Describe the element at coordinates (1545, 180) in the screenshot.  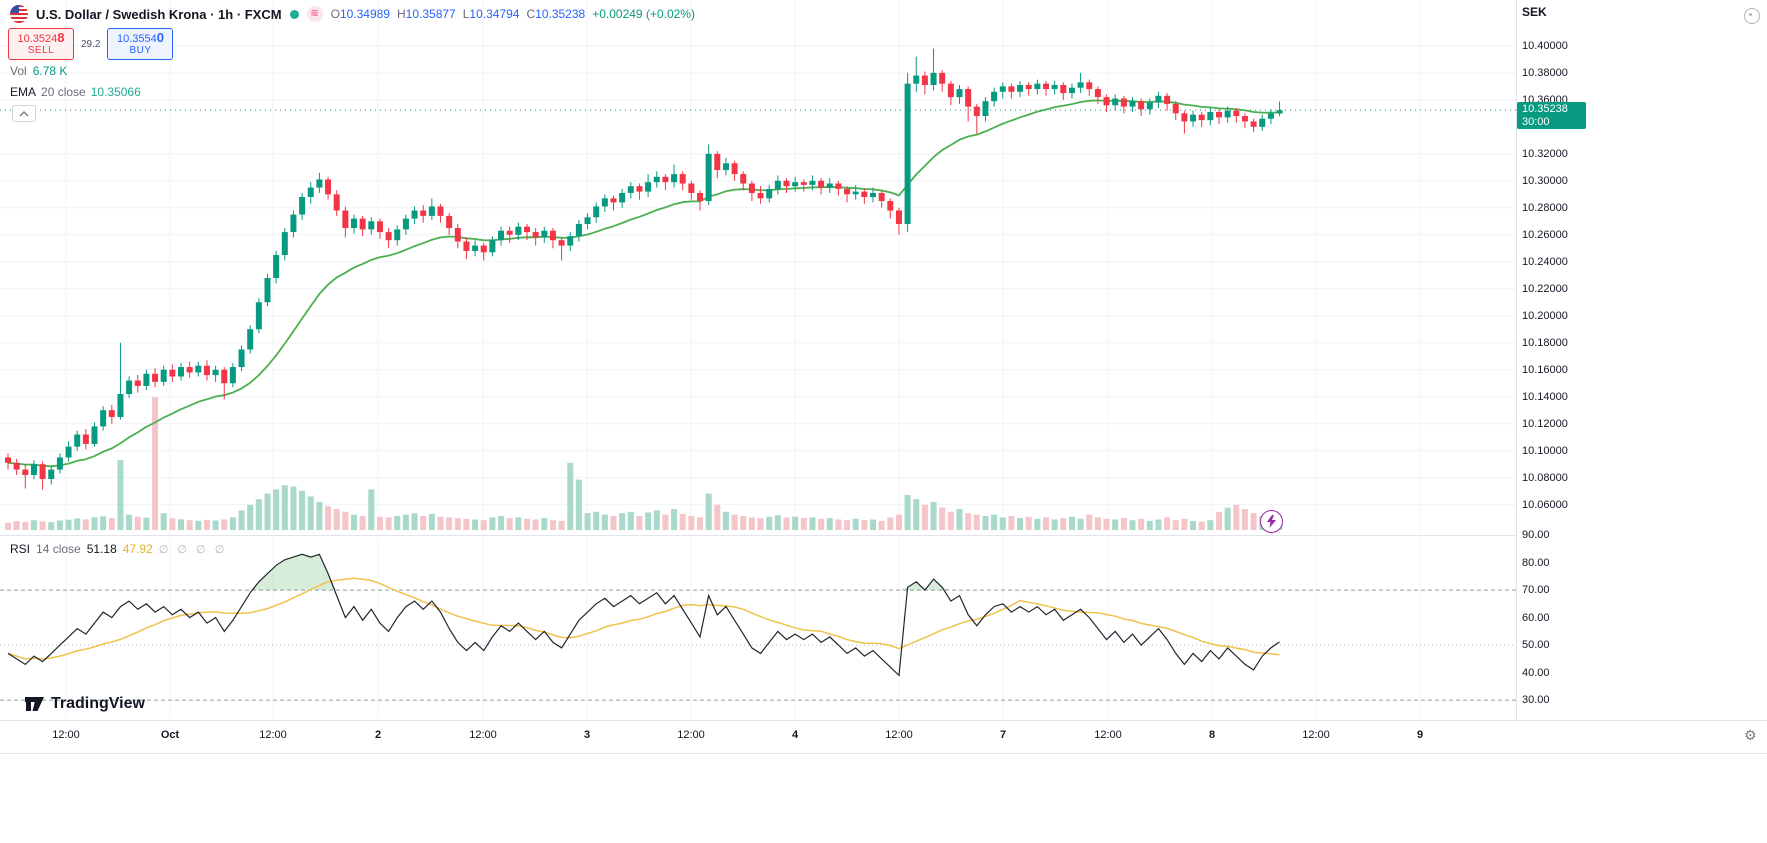
I see `price-axis-label: 10.30000` at that location.